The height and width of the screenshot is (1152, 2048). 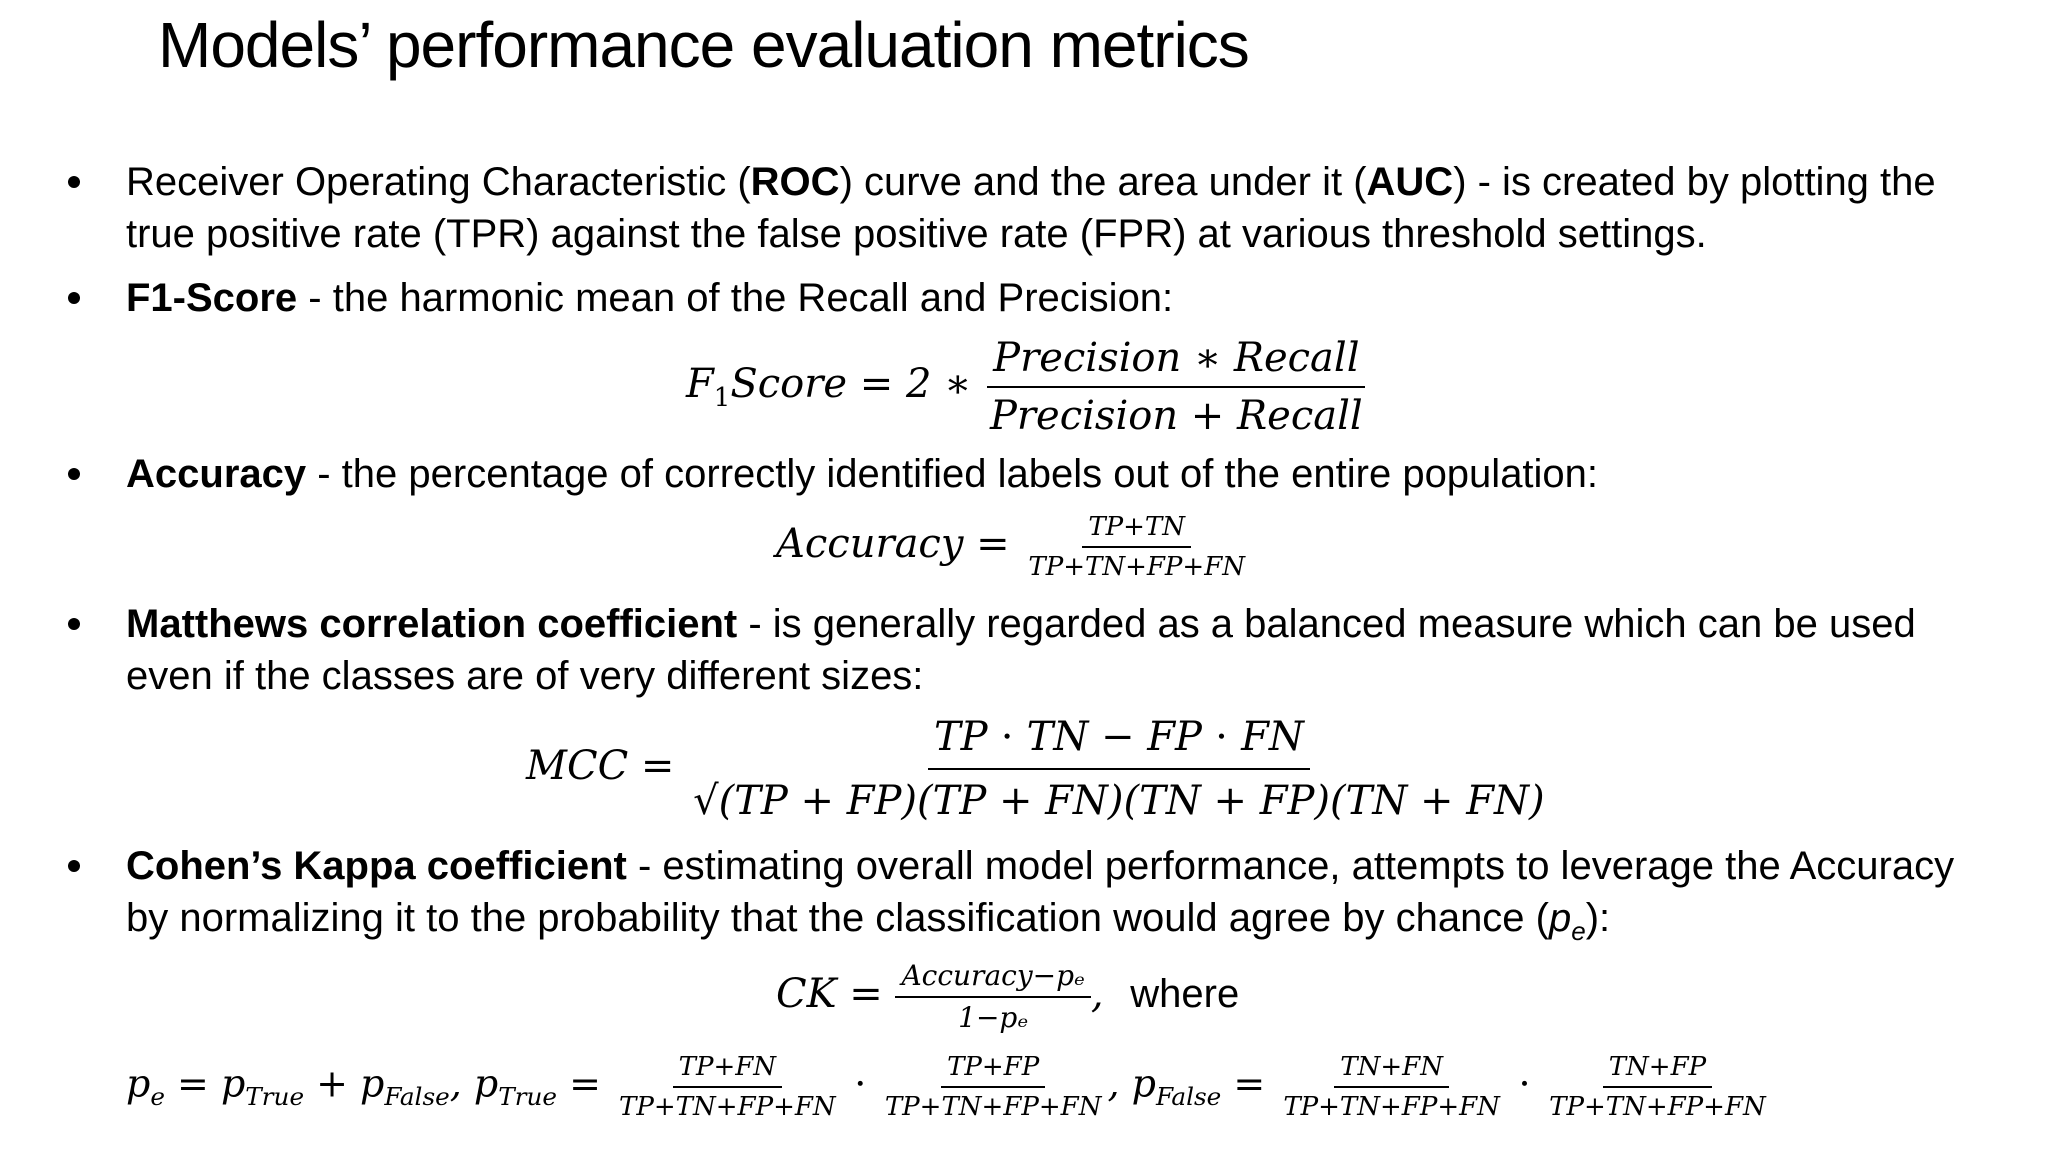 I want to click on pe-dot1: ⋅, so click(x=860, y=1083).